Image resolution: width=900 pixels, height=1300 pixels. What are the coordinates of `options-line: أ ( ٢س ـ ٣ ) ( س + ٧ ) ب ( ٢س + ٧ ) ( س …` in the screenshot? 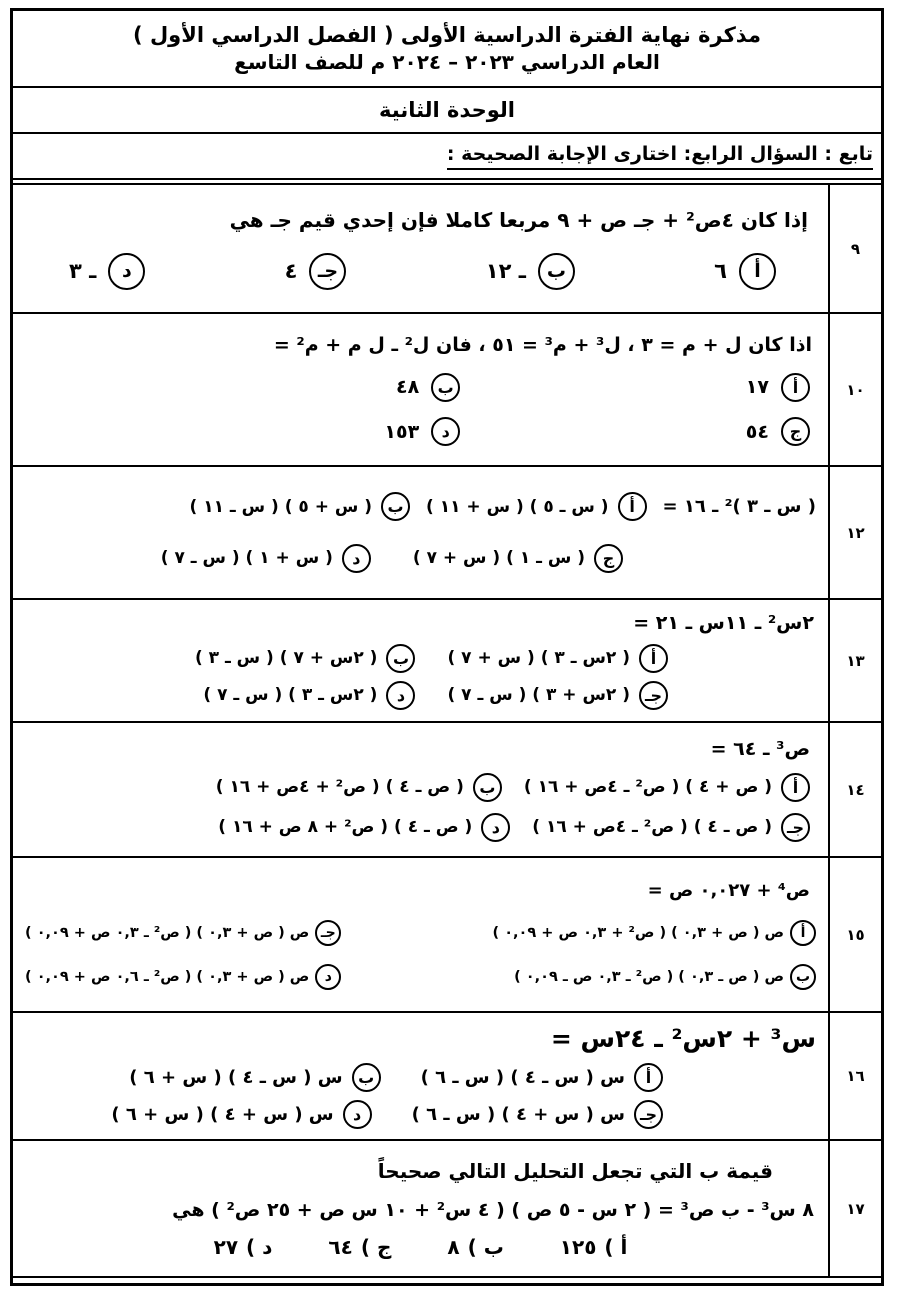 It's located at (420, 658).